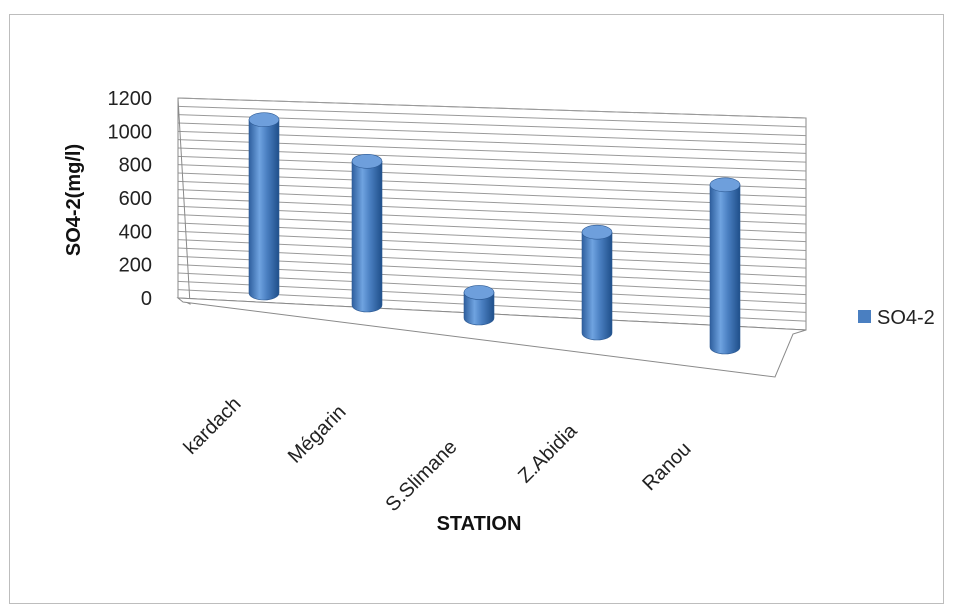 This screenshot has width=955, height=609. I want to click on x-axis-title: STATION, so click(479, 524).